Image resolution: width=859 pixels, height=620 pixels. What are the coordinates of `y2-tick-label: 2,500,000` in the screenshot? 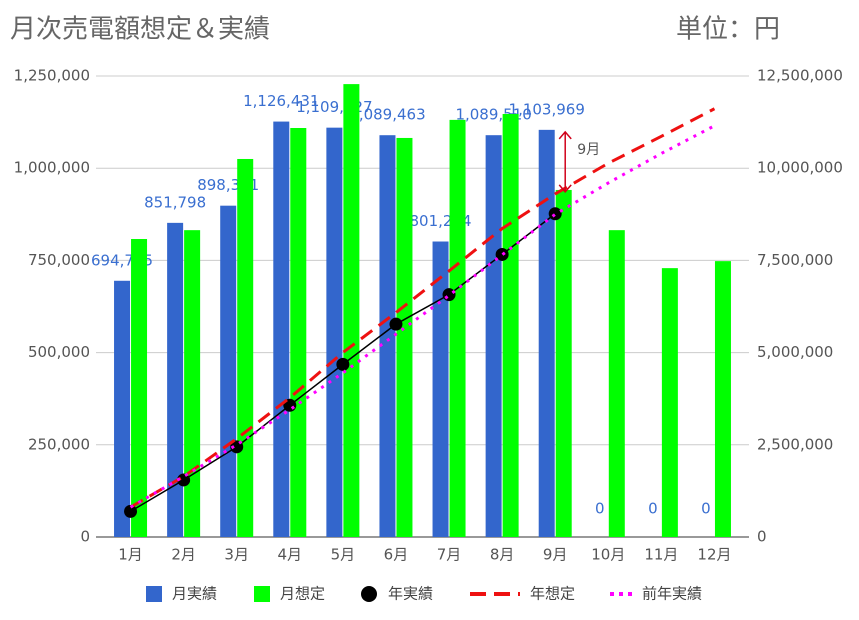 It's located at (795, 444).